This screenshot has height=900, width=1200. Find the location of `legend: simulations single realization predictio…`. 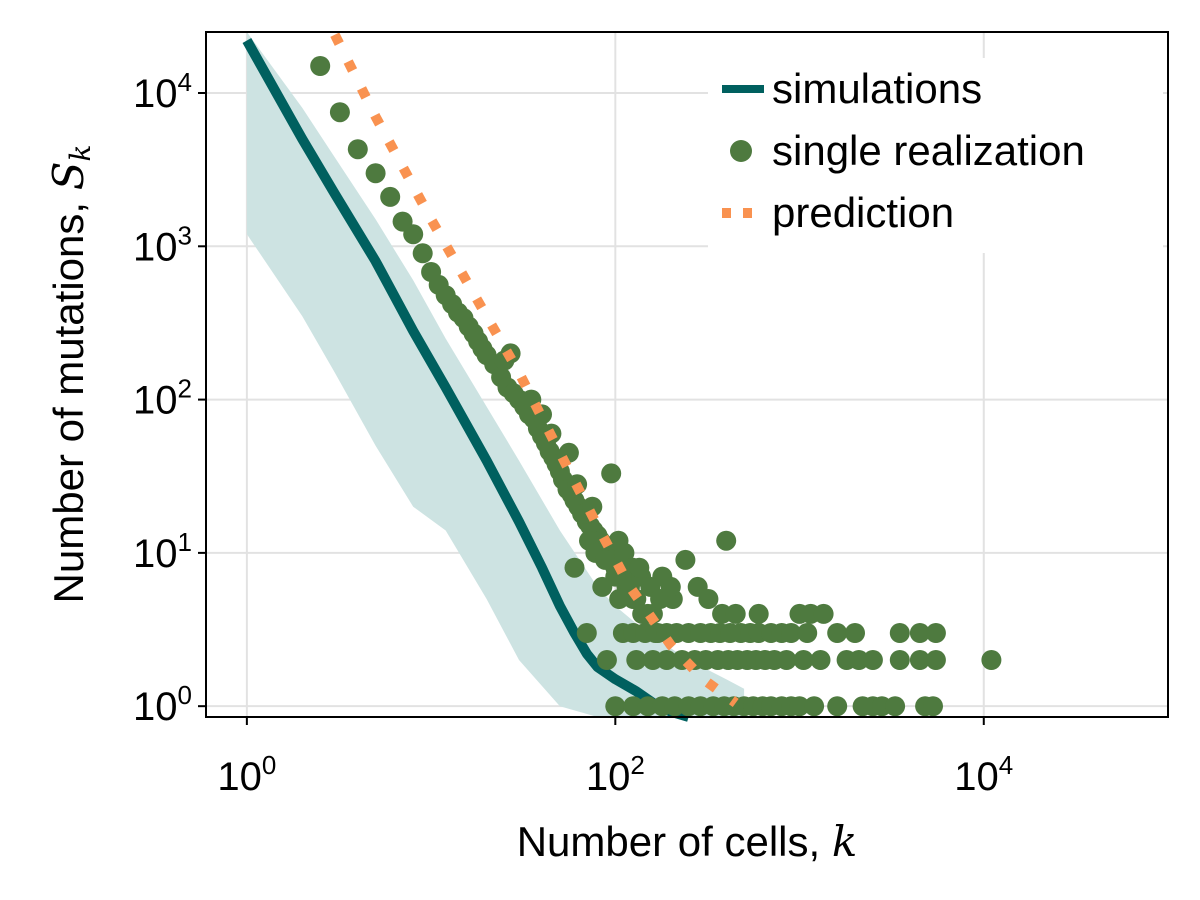

legend: simulations single realization predictio… is located at coordinates (935, 155).